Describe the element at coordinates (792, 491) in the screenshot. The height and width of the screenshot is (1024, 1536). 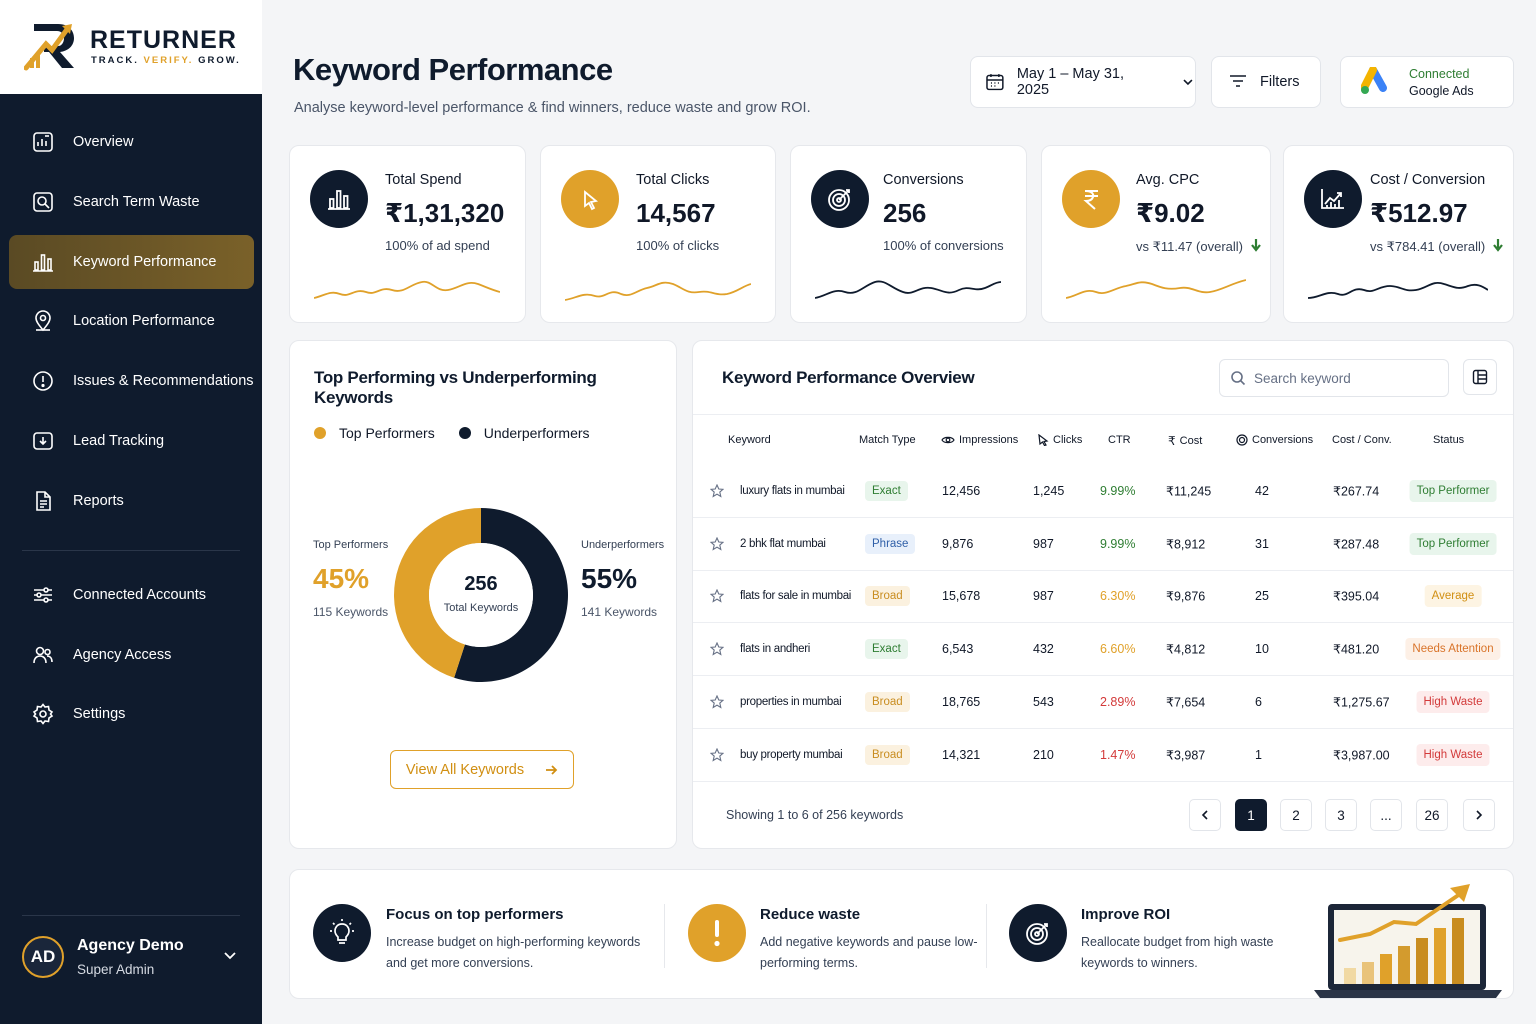
I see `cell-keyword: luxury flats in mumbai` at that location.